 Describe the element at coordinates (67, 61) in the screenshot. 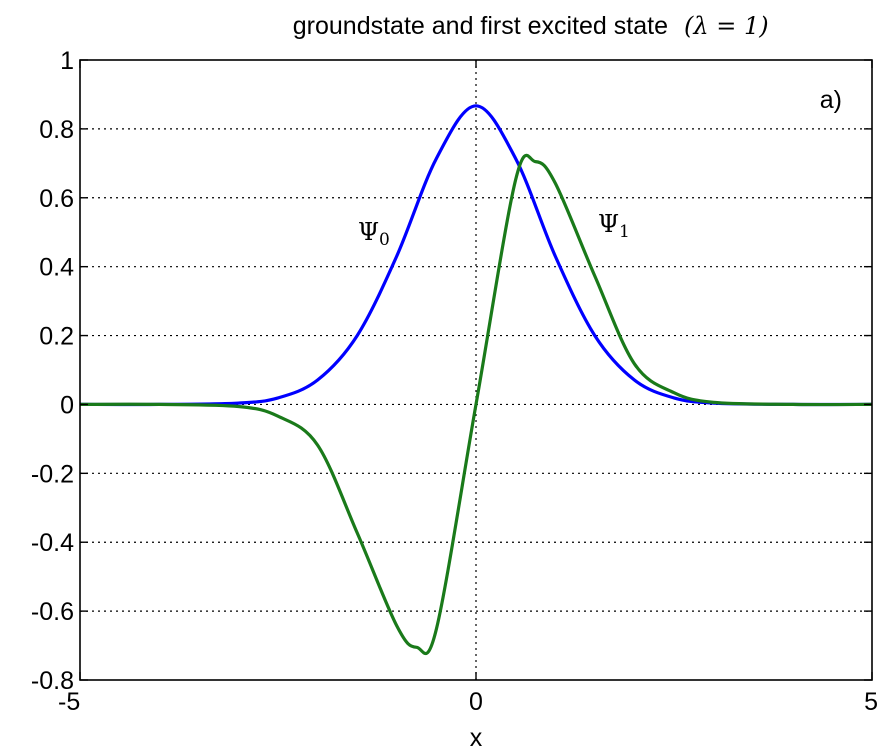

I see `y-tick-label: 1` at that location.